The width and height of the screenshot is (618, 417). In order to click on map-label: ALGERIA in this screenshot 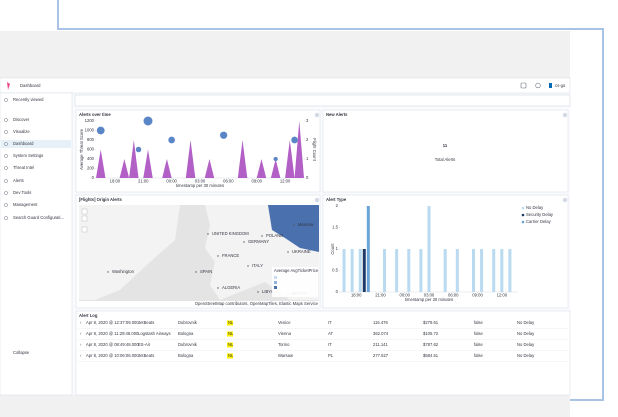, I will do `click(231, 287)`.